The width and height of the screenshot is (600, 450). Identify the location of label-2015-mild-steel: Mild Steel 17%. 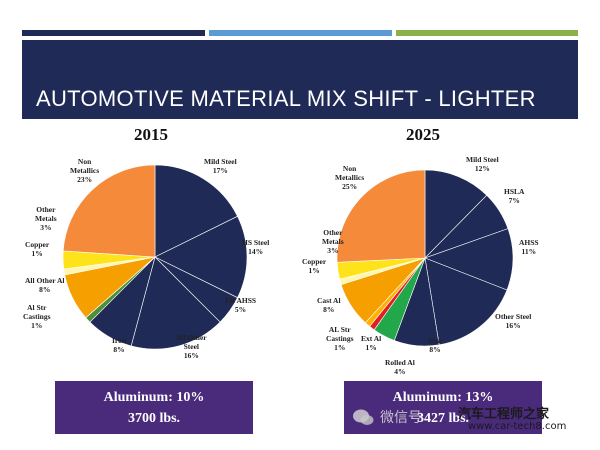
(220, 166).